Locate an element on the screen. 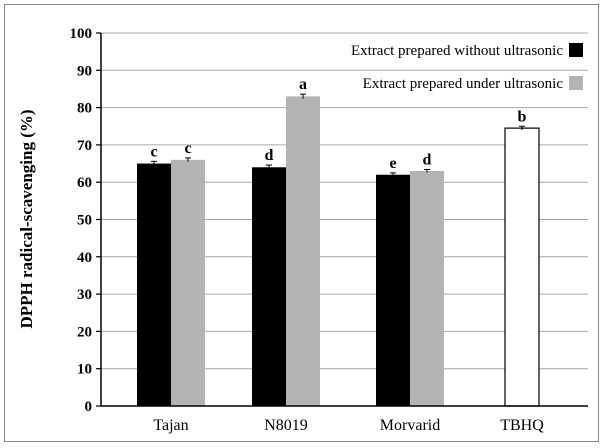 The image size is (605, 448). y-tick-labels: 0 10 20 30 40 50 60 70 80 90 100 is located at coordinates (85, 220).